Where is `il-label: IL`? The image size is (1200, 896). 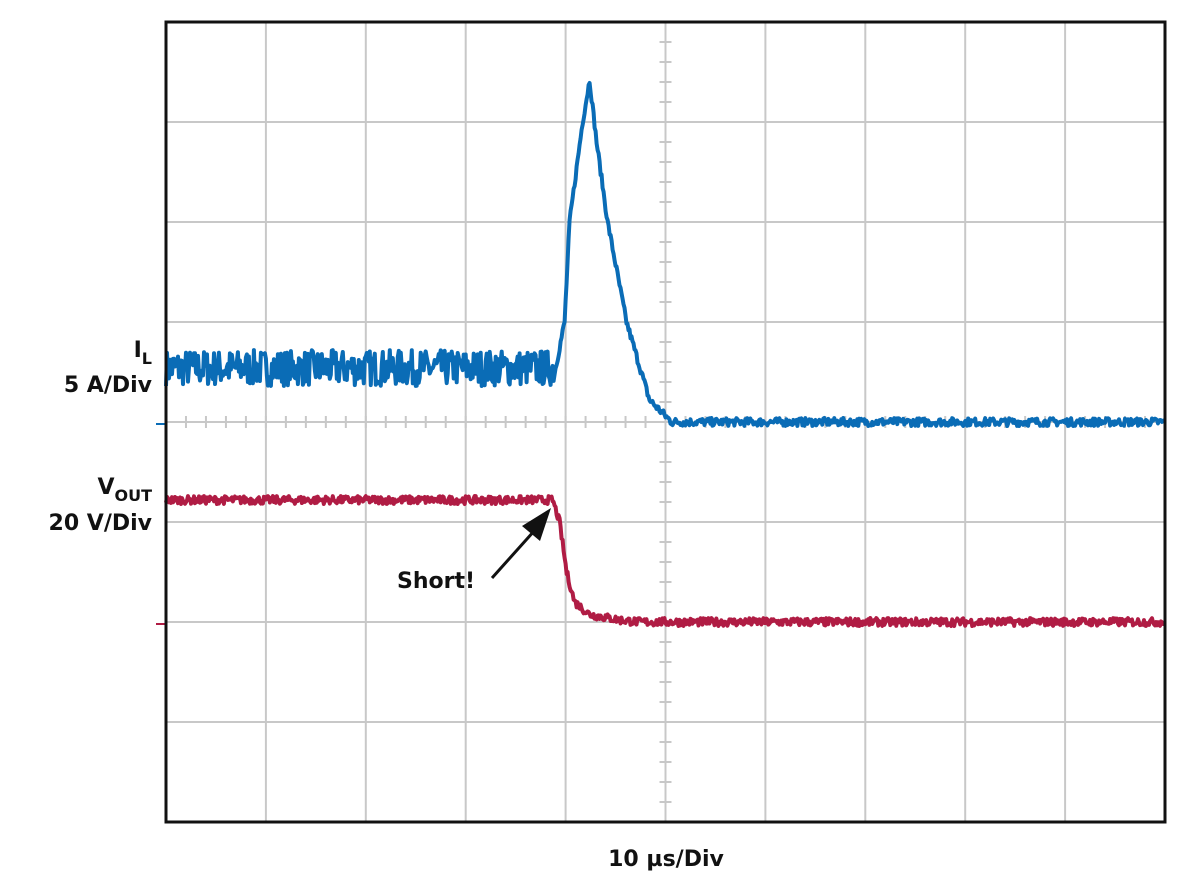
il-label: IL is located at coordinates (143, 353).